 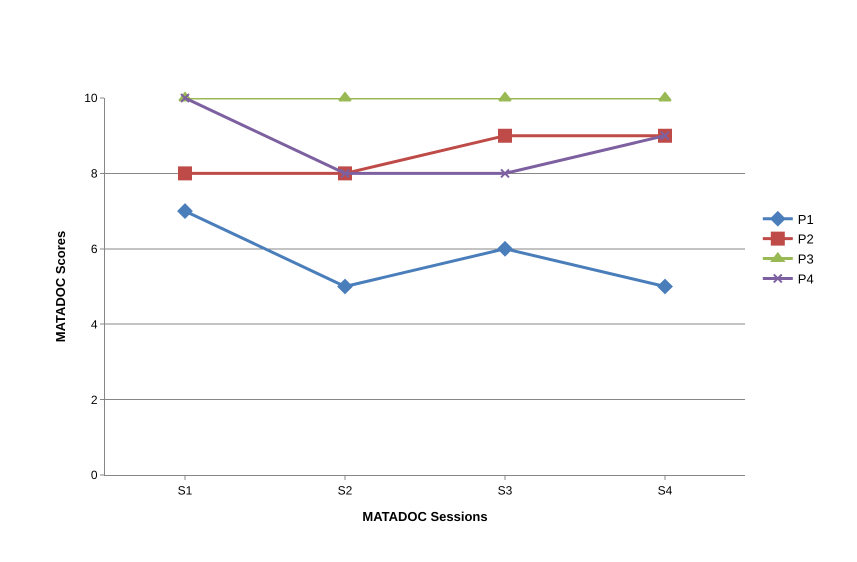 I want to click on x-axis-title: MATADOC Sessions, so click(x=425, y=516).